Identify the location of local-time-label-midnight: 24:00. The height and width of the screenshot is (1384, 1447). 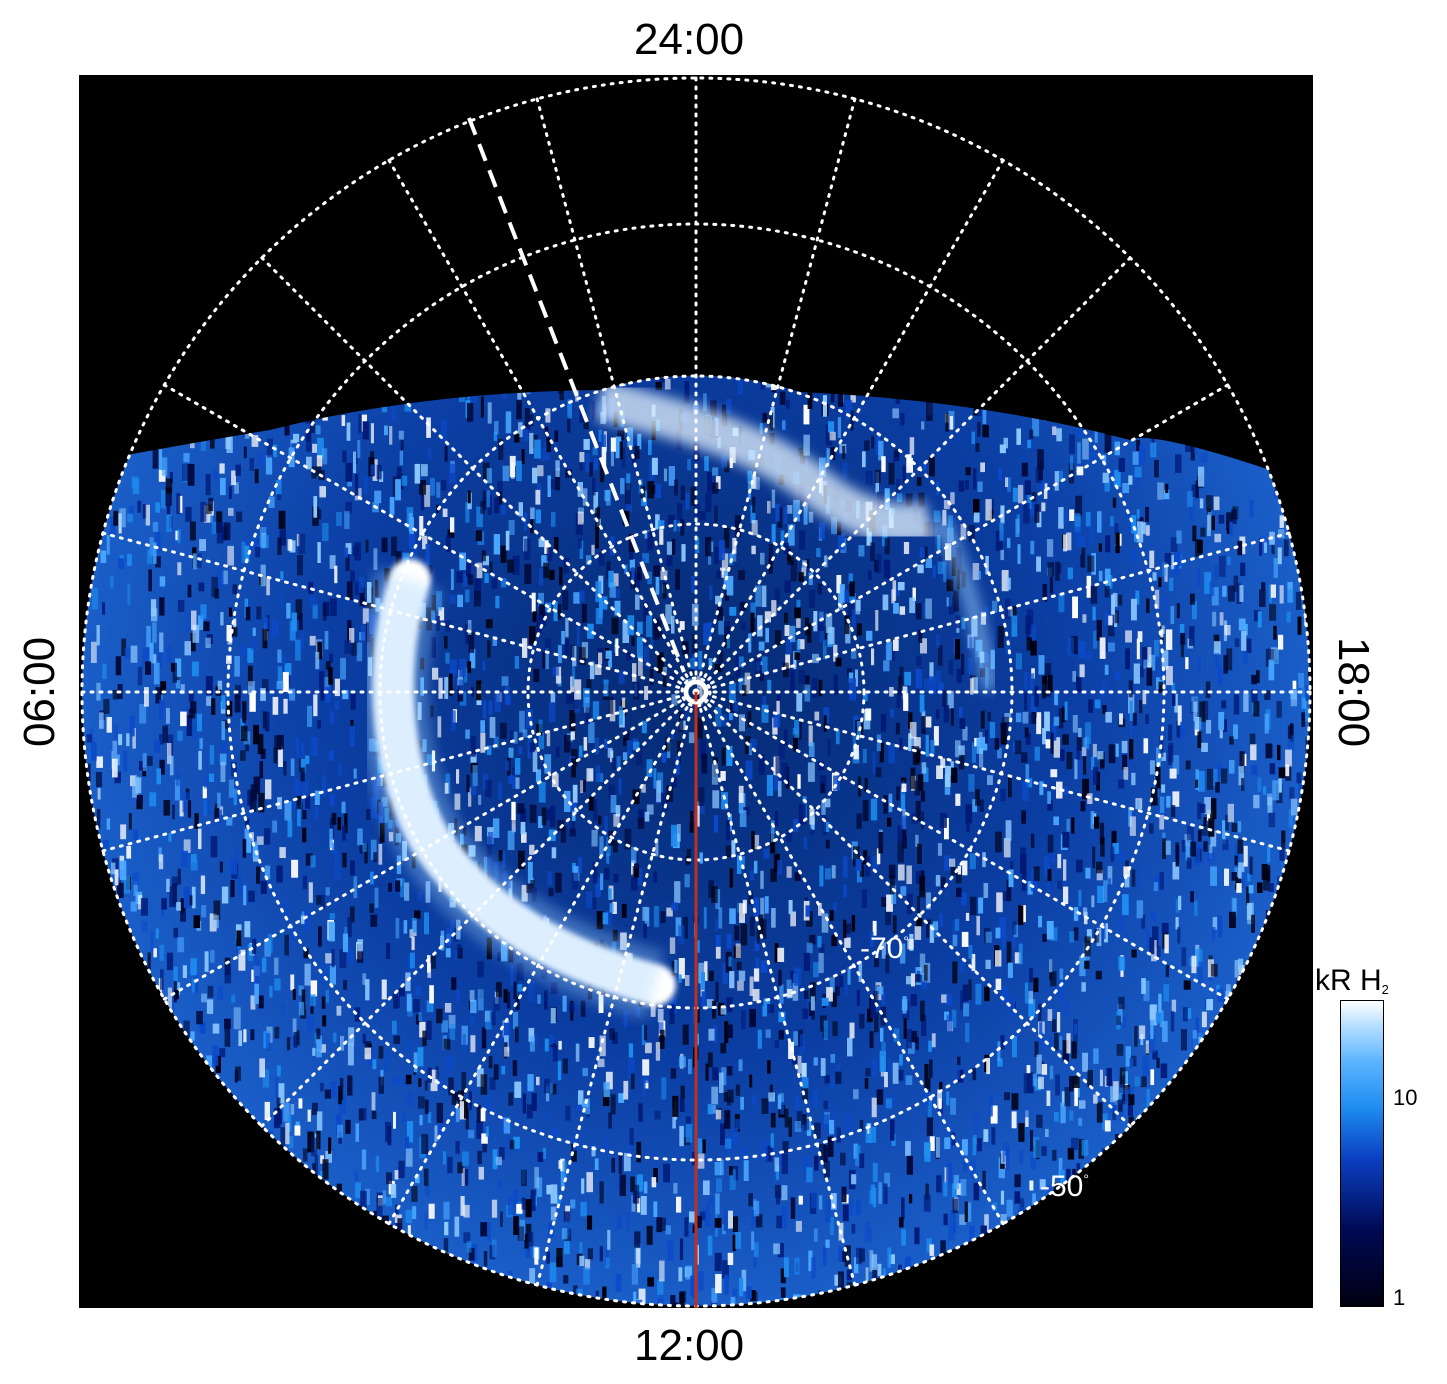
(689, 39).